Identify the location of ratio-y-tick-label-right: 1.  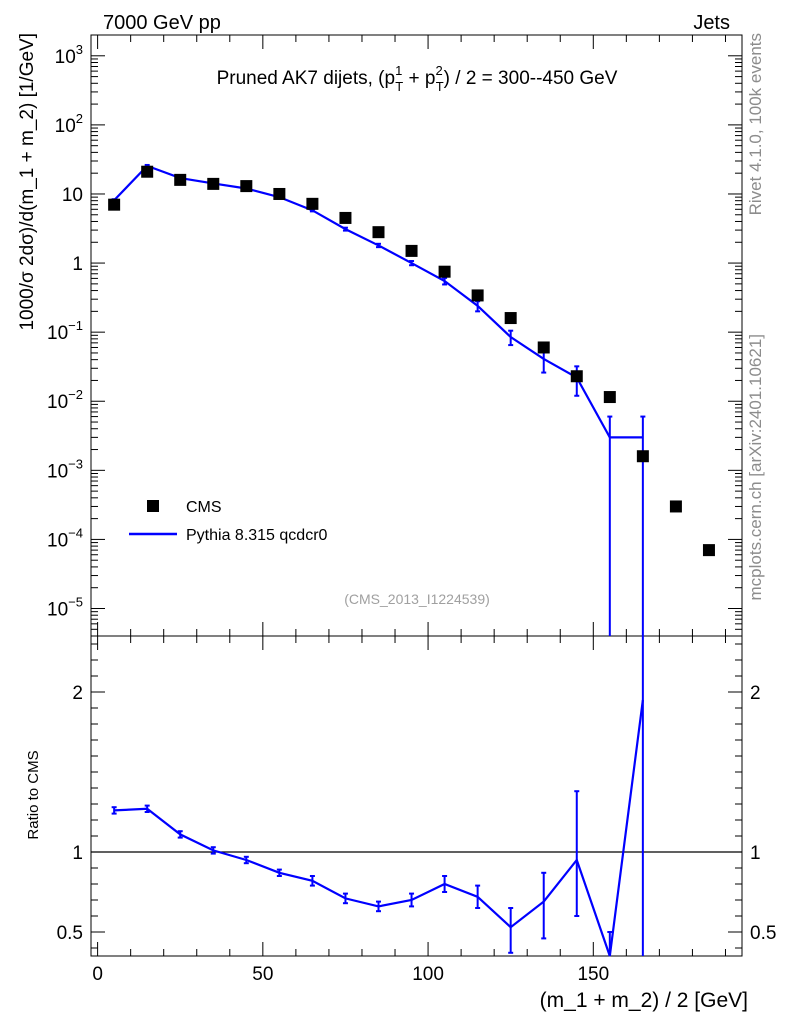
(755, 853).